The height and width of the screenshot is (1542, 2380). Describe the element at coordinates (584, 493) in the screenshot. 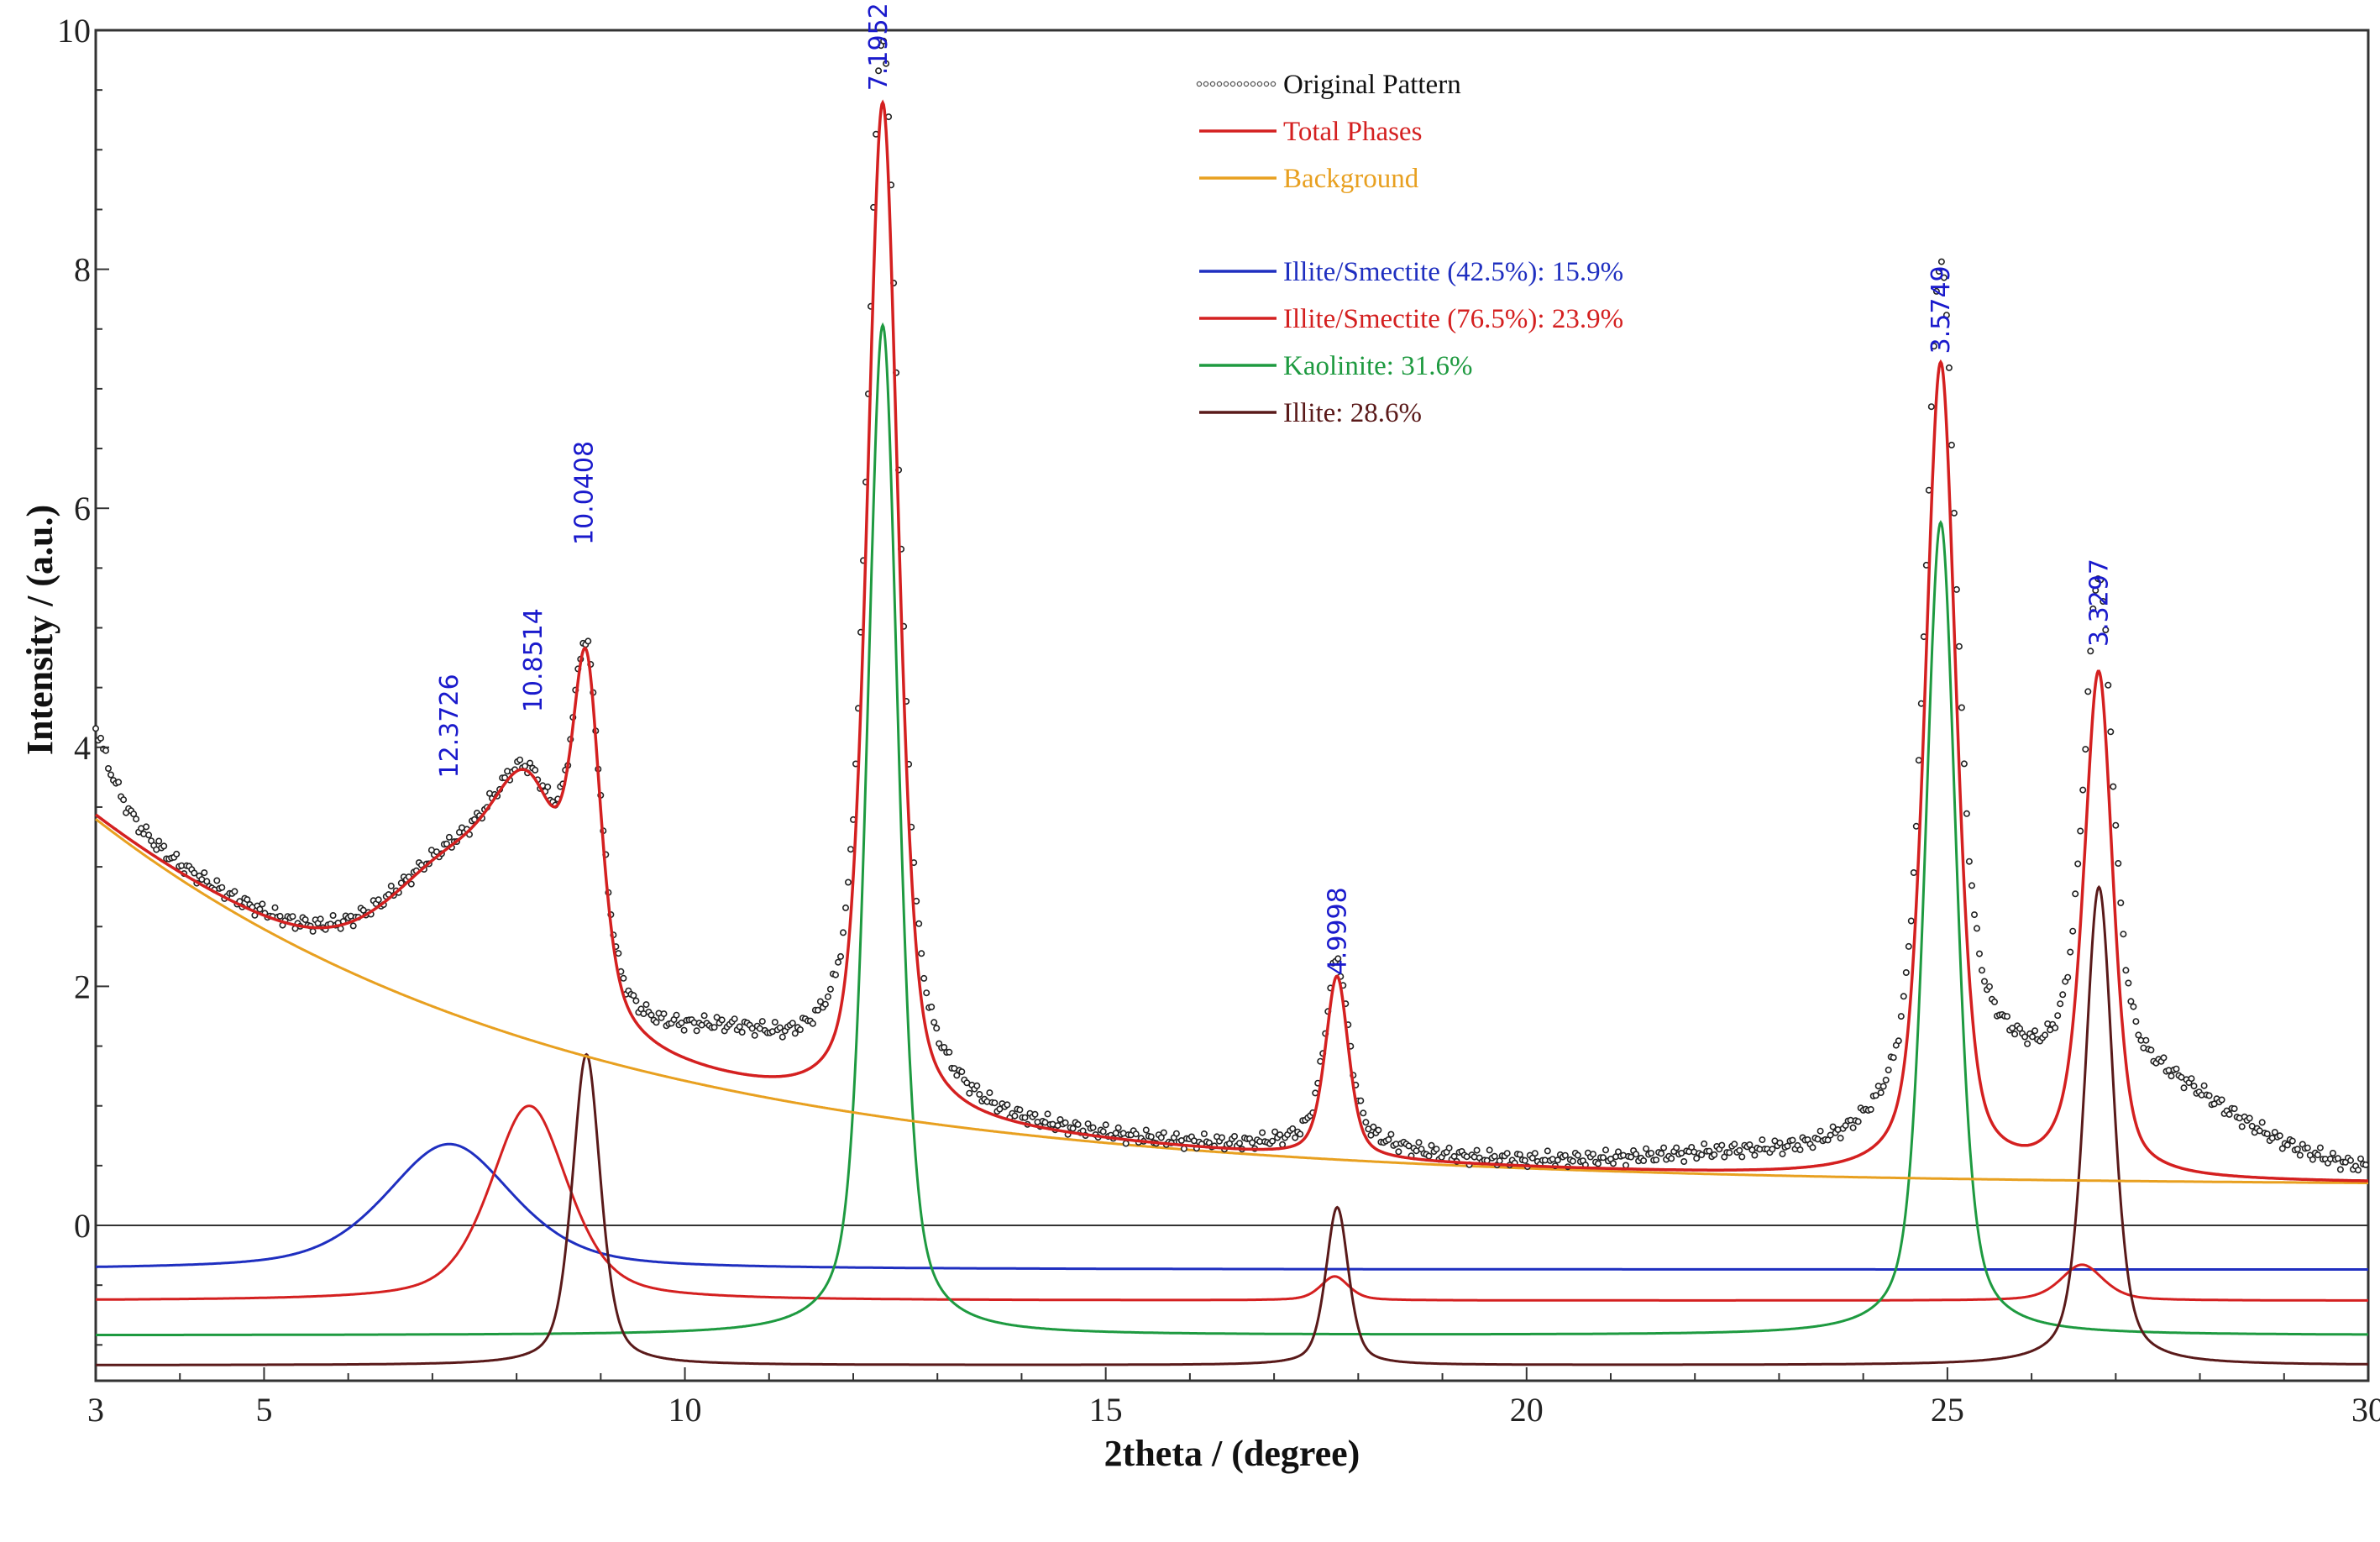

I see `peak-label: 10.0408` at that location.